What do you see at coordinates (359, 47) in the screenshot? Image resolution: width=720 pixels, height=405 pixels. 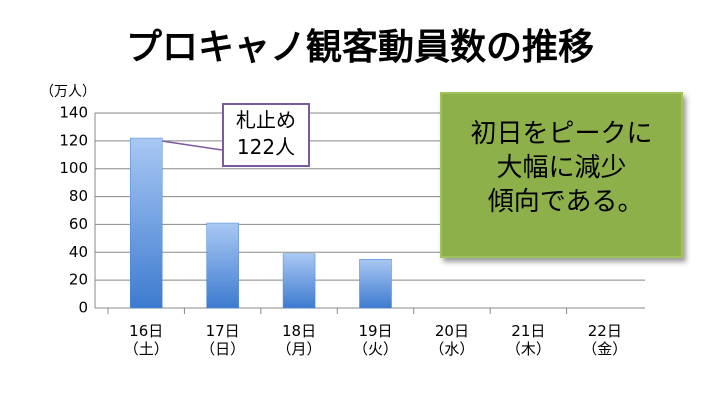 I see `chart-title: プロキャノ観客動員数の推移` at bounding box center [359, 47].